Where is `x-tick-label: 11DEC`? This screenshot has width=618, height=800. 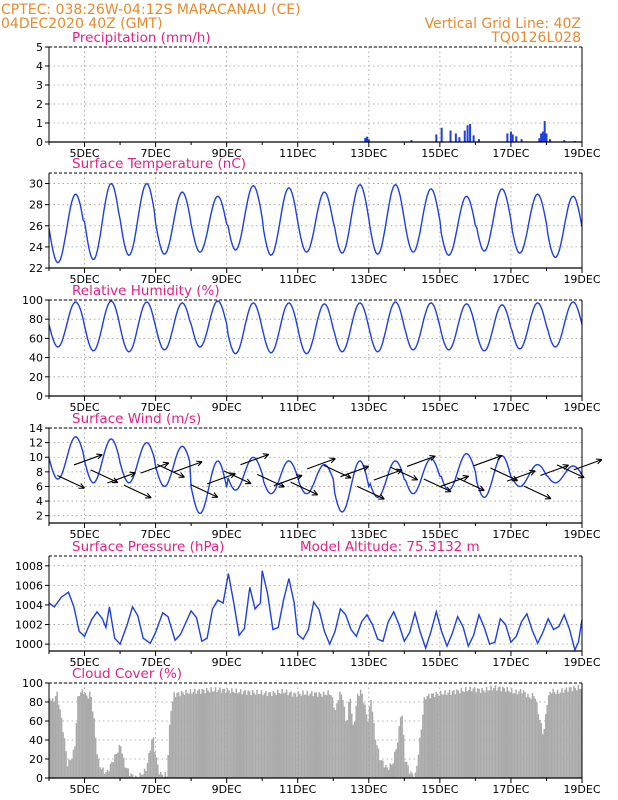 x-tick-label: 11DEC is located at coordinates (297, 662).